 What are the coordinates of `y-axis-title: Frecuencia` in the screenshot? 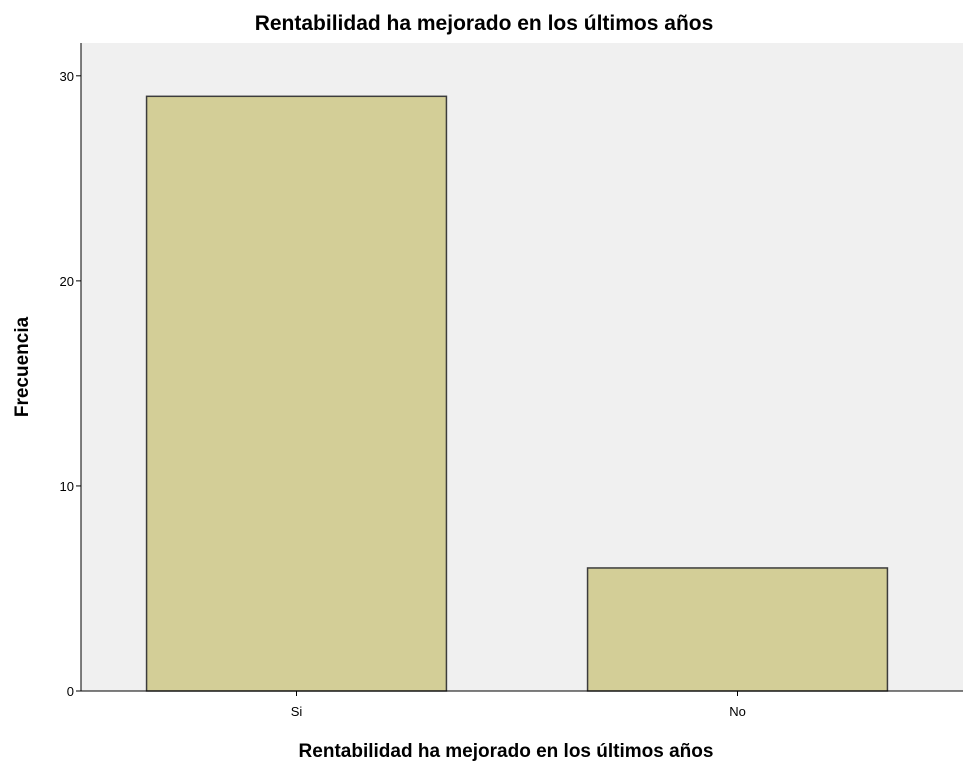 It's located at (22, 366).